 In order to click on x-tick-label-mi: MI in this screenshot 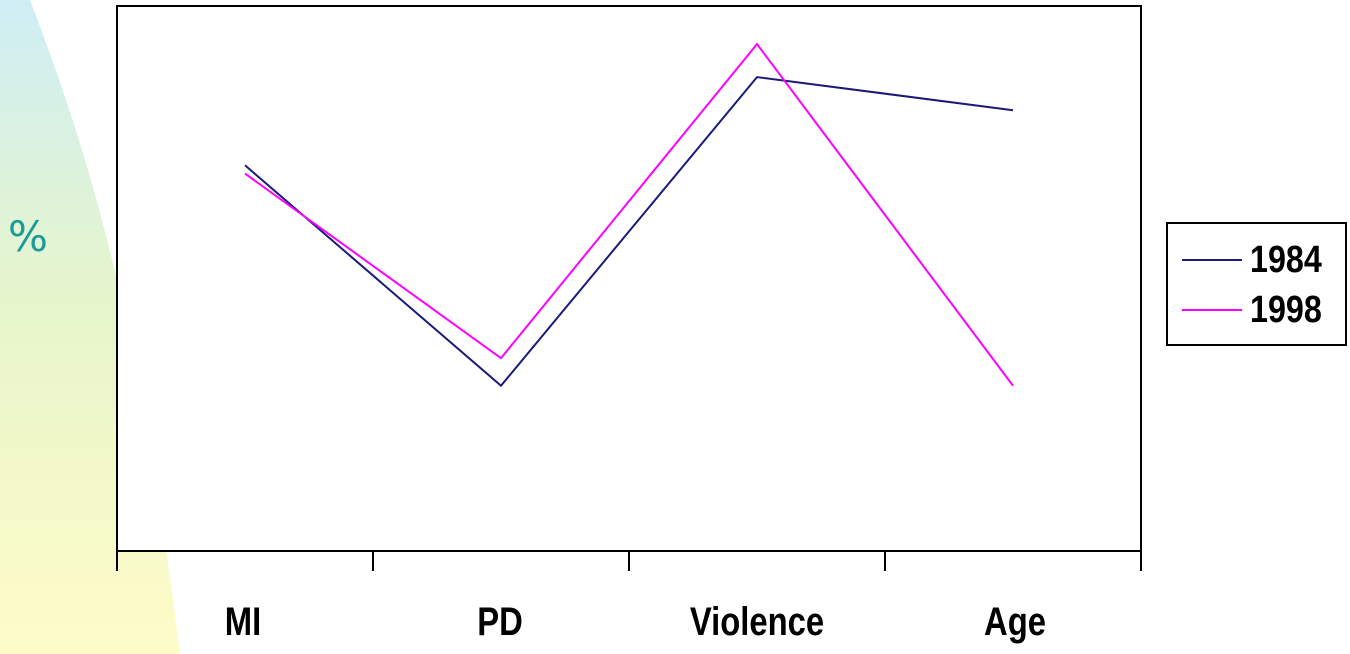, I will do `click(243, 622)`.